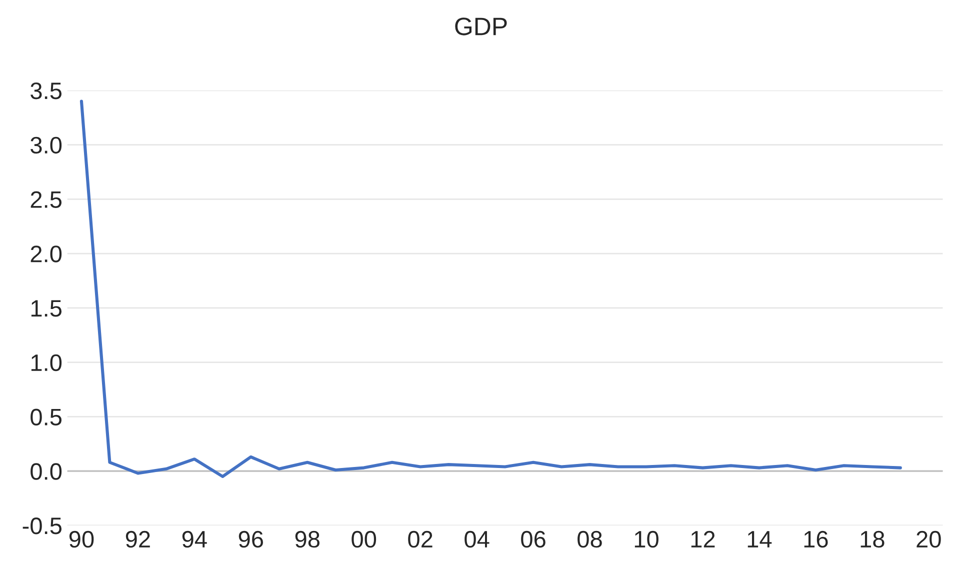  I want to click on x-tick-label: 16, so click(816, 539).